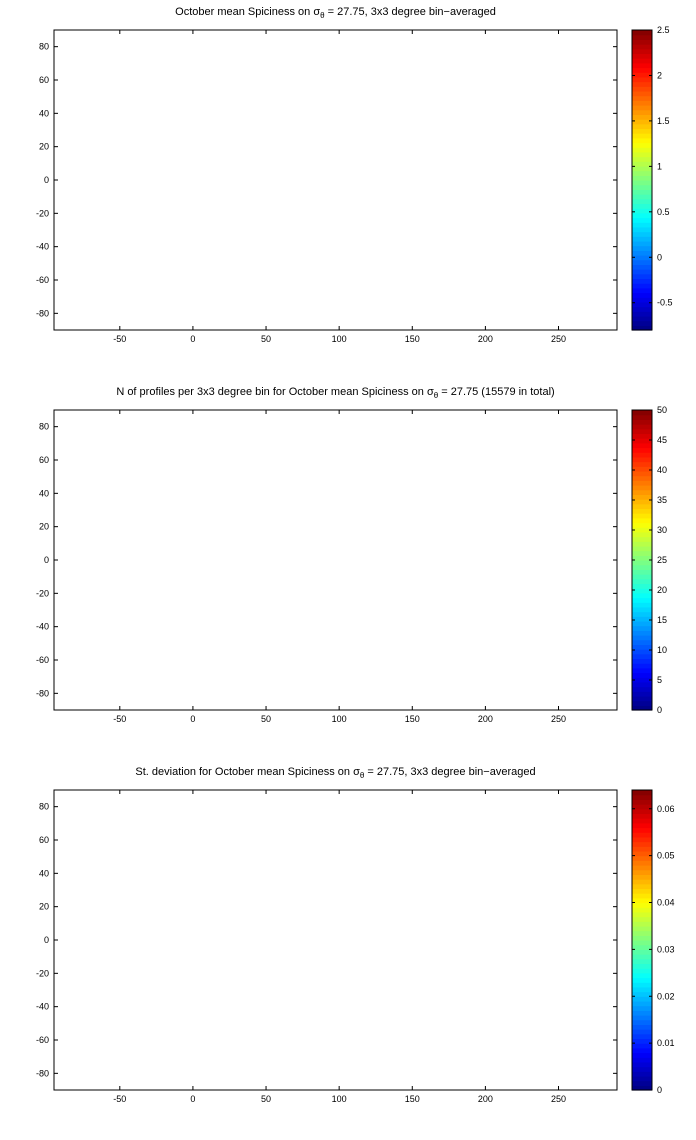 The image size is (696, 1140). I want to click on colorbar-tick-label: -0.5, so click(665, 303).